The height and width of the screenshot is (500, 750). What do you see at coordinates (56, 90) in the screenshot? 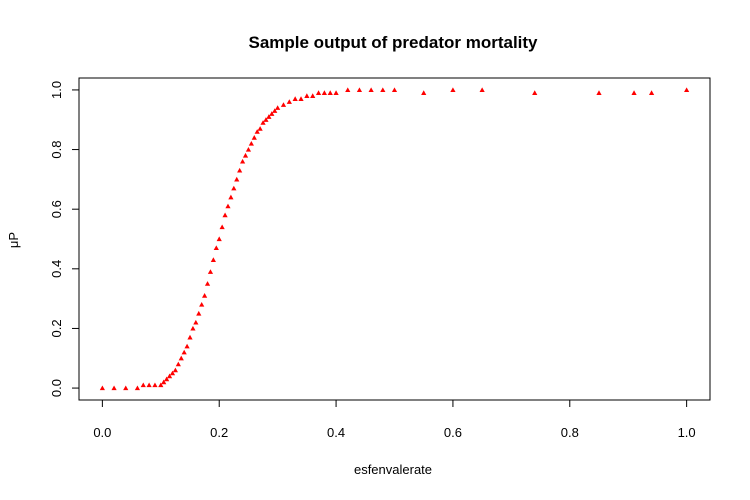
I see `y-tick-label: 1.0` at bounding box center [56, 90].